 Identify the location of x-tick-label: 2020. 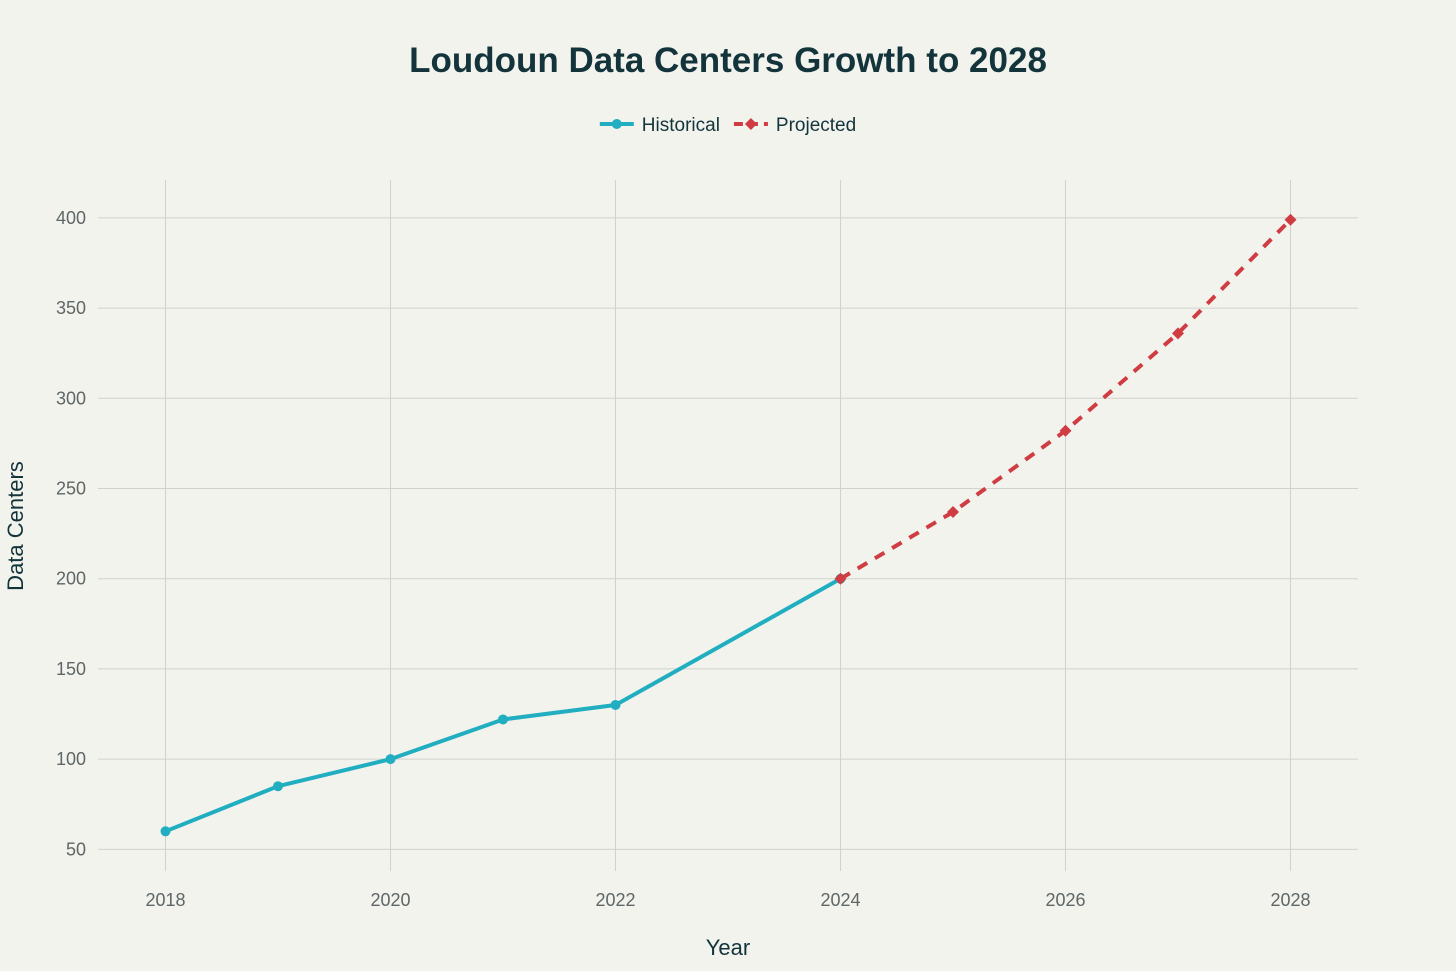
(390, 900).